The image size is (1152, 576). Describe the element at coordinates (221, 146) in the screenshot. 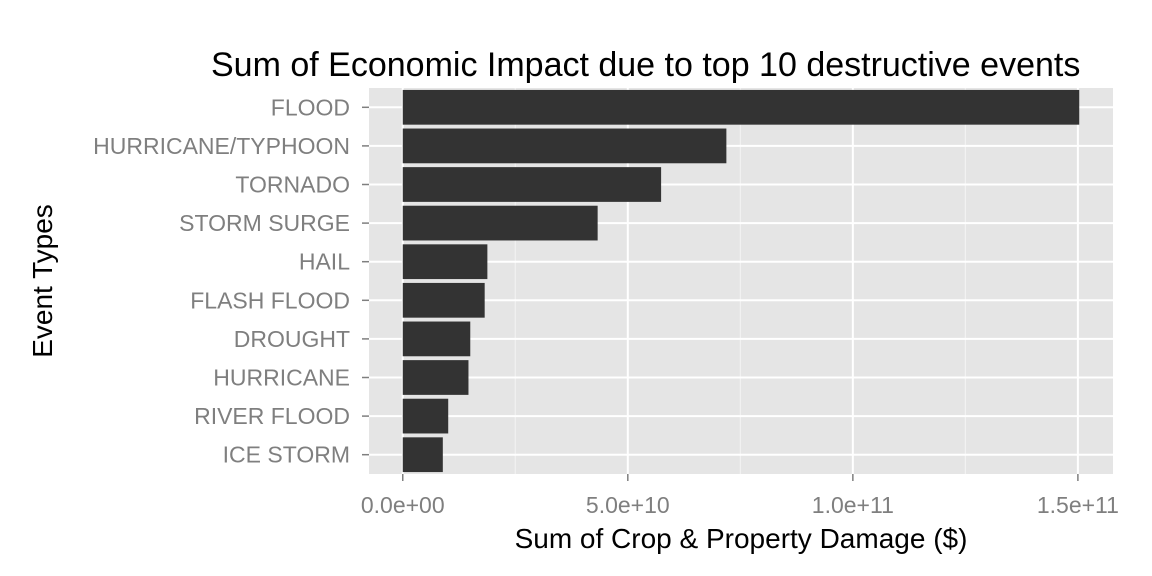

I see `y-tick-label: HURRICANE/TYPHOON` at that location.